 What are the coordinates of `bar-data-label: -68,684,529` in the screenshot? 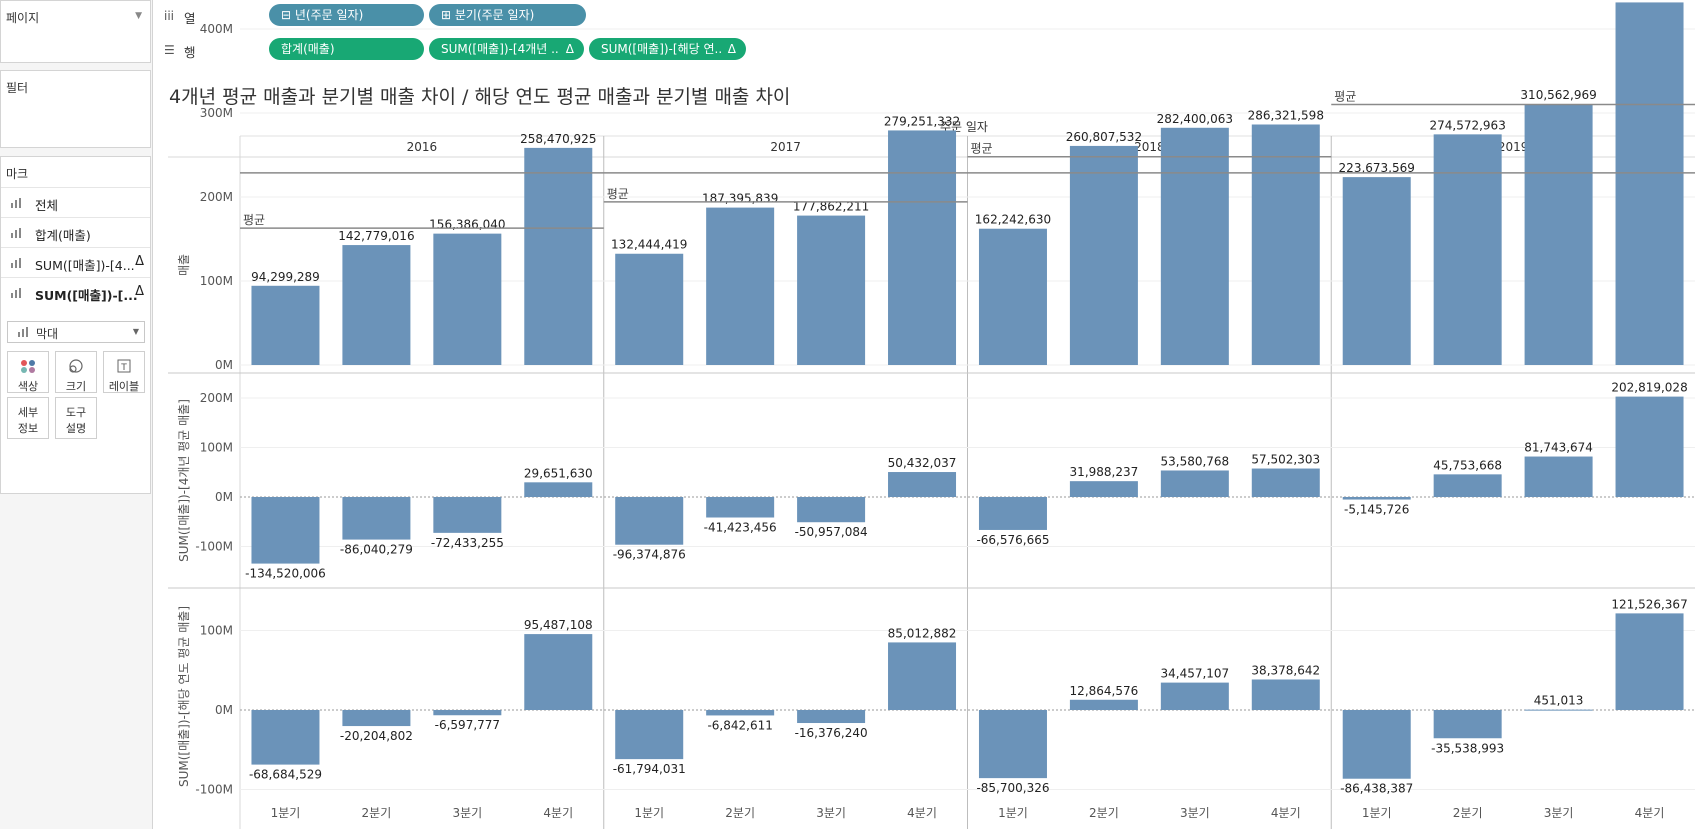 It's located at (285, 775).